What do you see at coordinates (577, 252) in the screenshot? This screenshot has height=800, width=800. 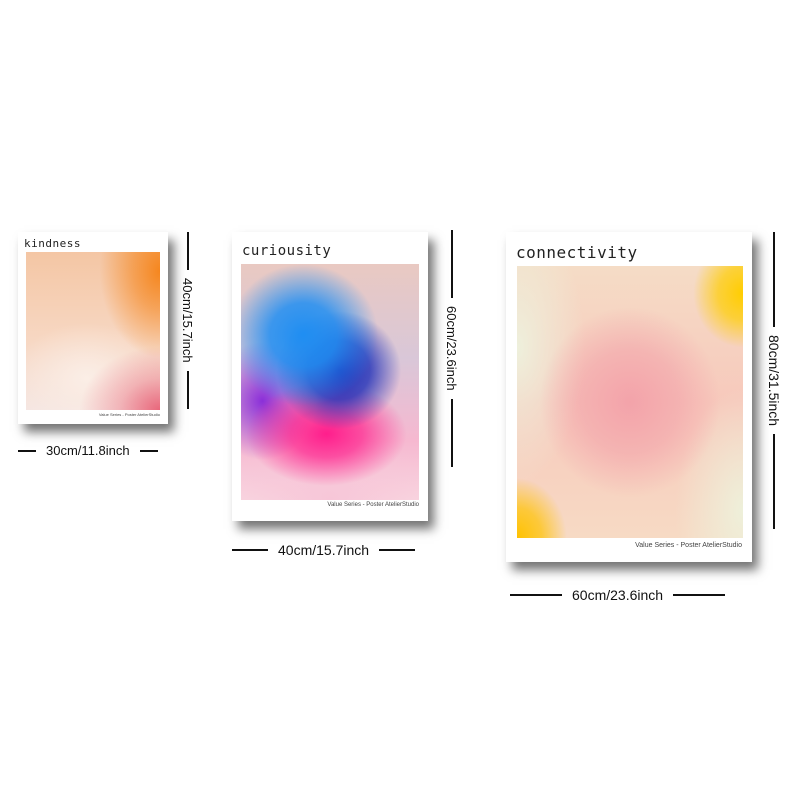 I see `poster-title: connectivity` at bounding box center [577, 252].